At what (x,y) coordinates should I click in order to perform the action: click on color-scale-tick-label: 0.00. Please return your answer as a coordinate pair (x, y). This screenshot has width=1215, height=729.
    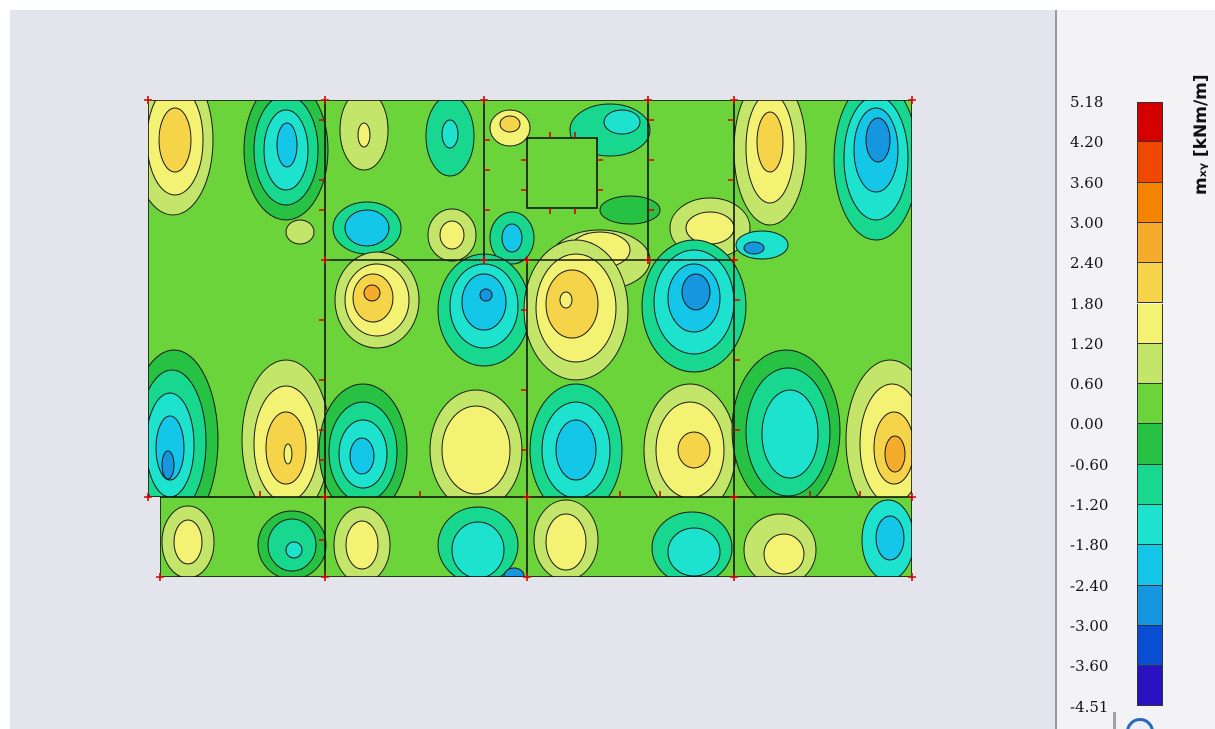
    Looking at the image, I should click on (1087, 424).